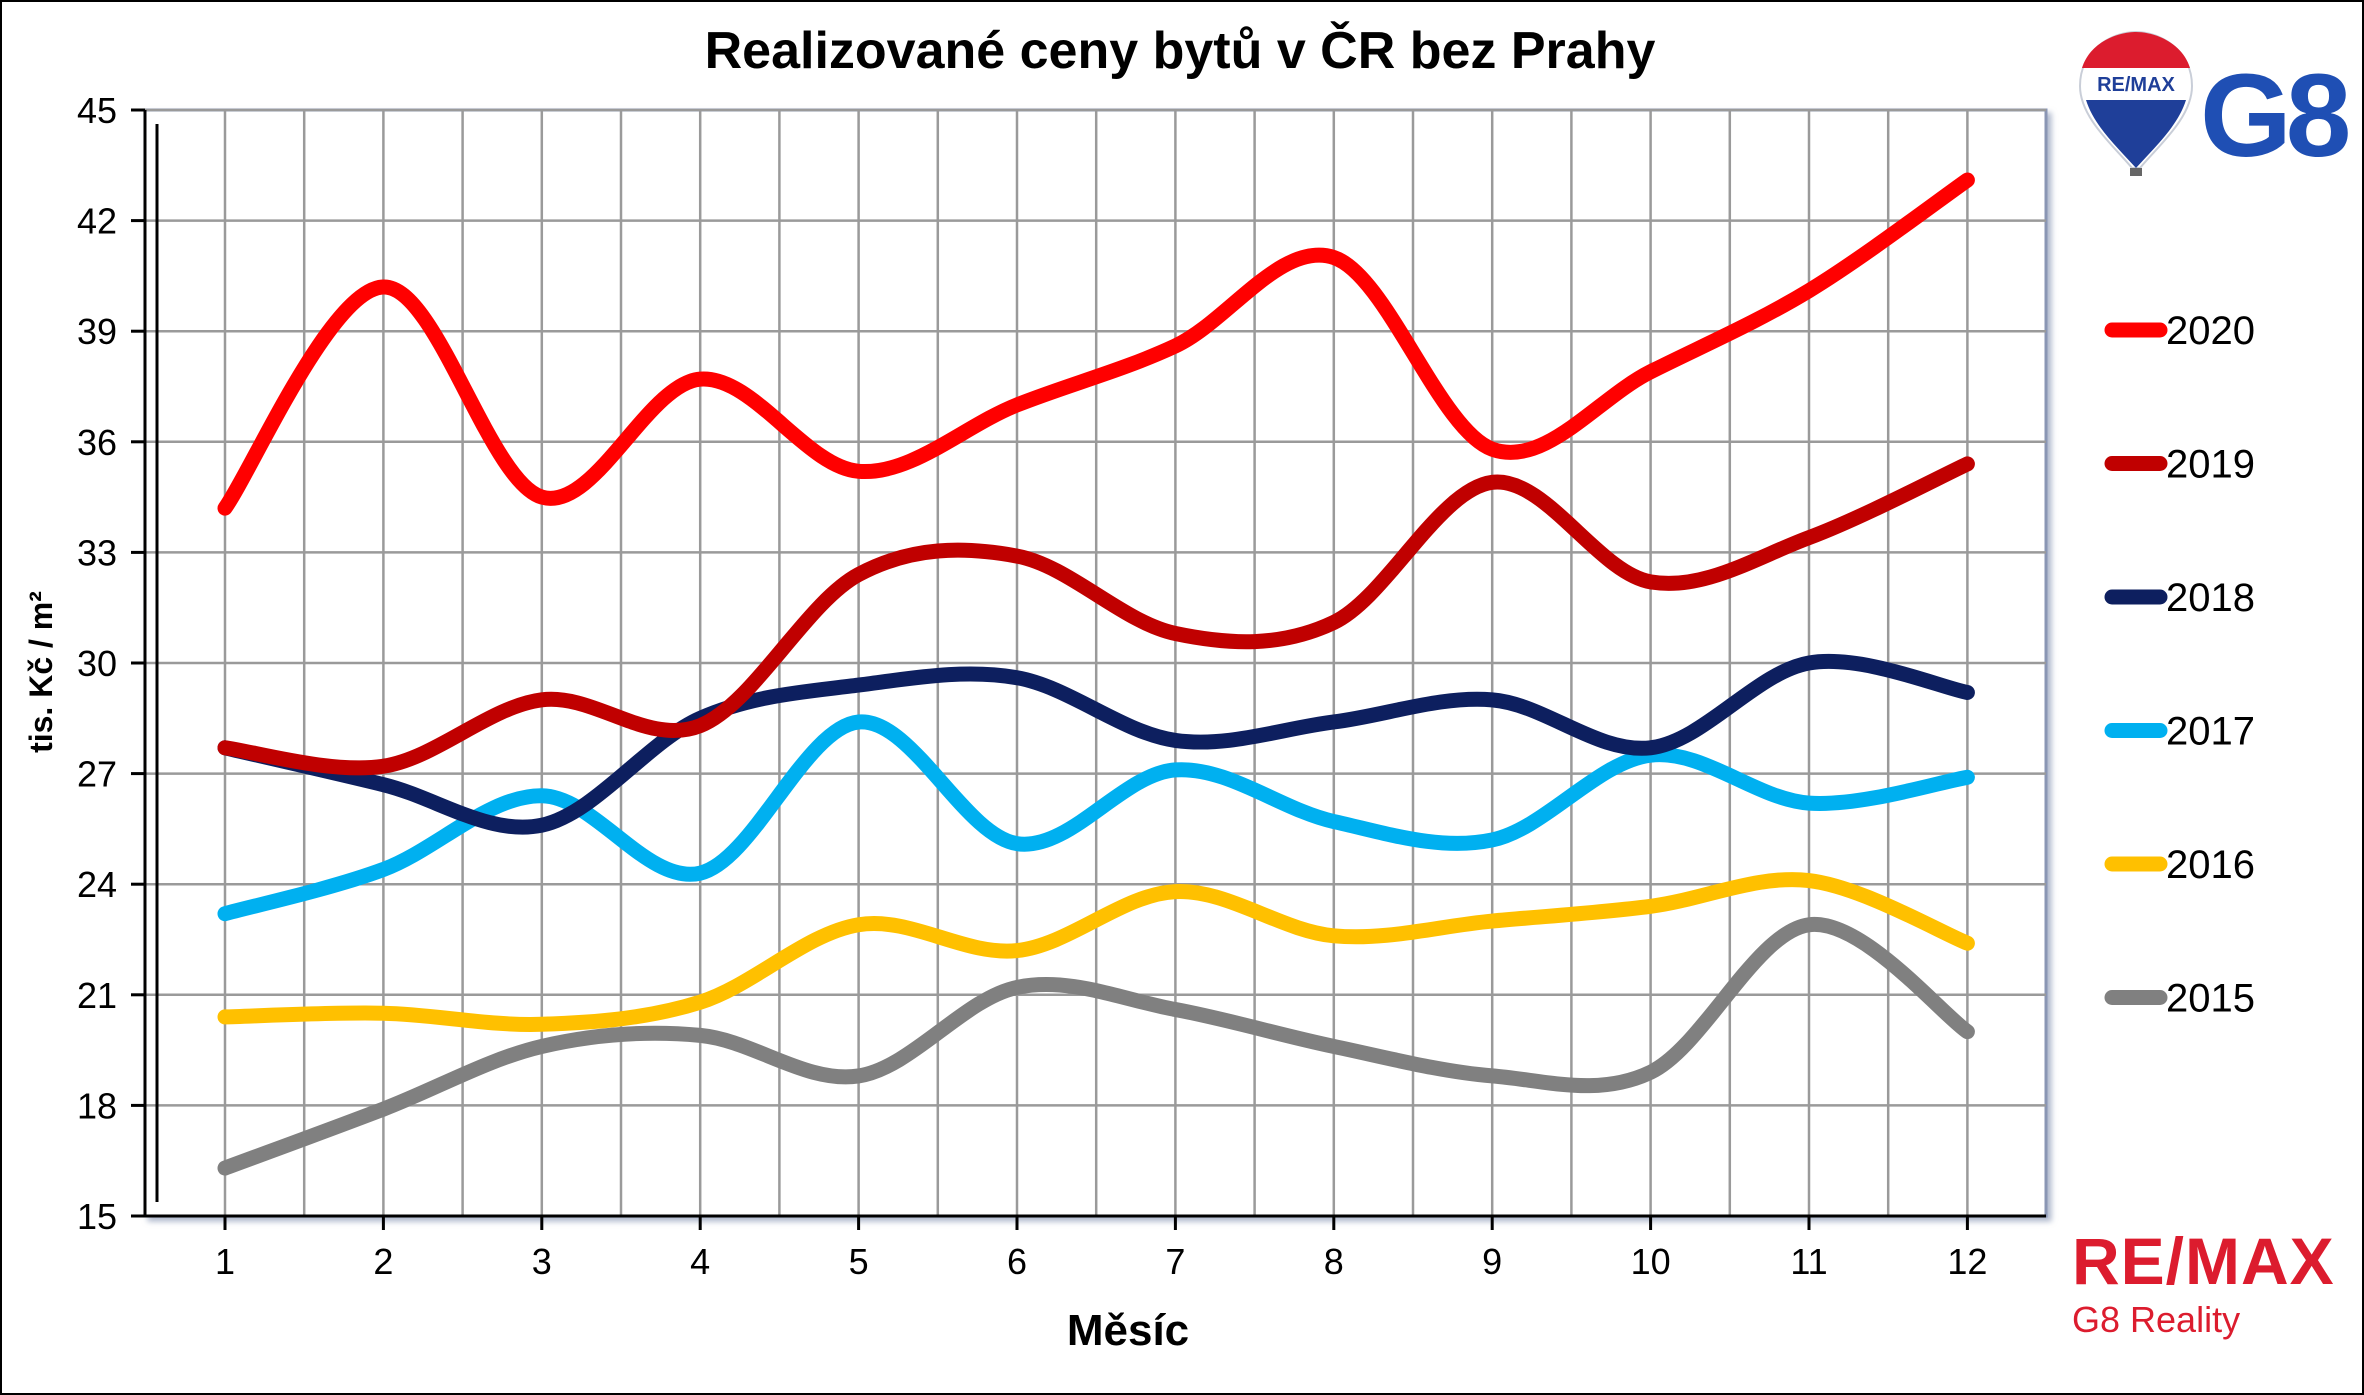  Describe the element at coordinates (859, 1261) in the screenshot. I see `x-tick-label: 5` at that location.